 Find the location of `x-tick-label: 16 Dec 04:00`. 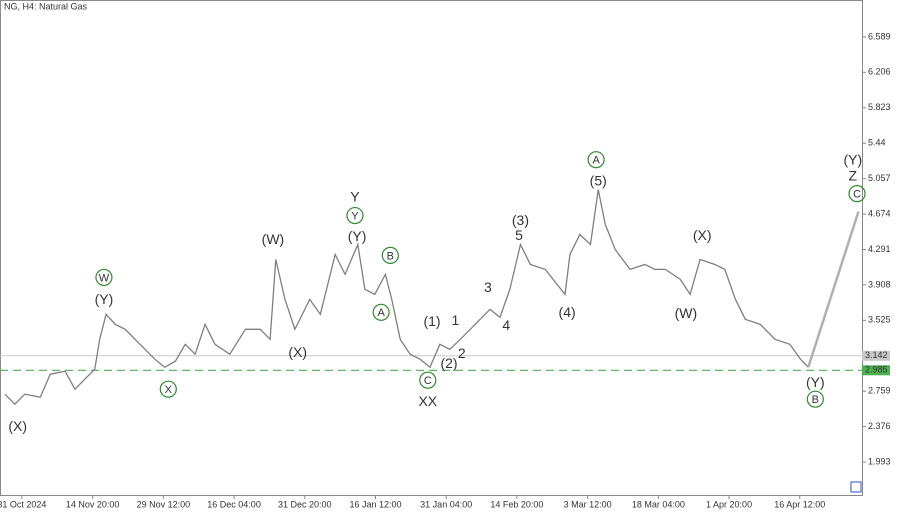

x-tick-label: 16 Dec 04:00 is located at coordinates (234, 504).